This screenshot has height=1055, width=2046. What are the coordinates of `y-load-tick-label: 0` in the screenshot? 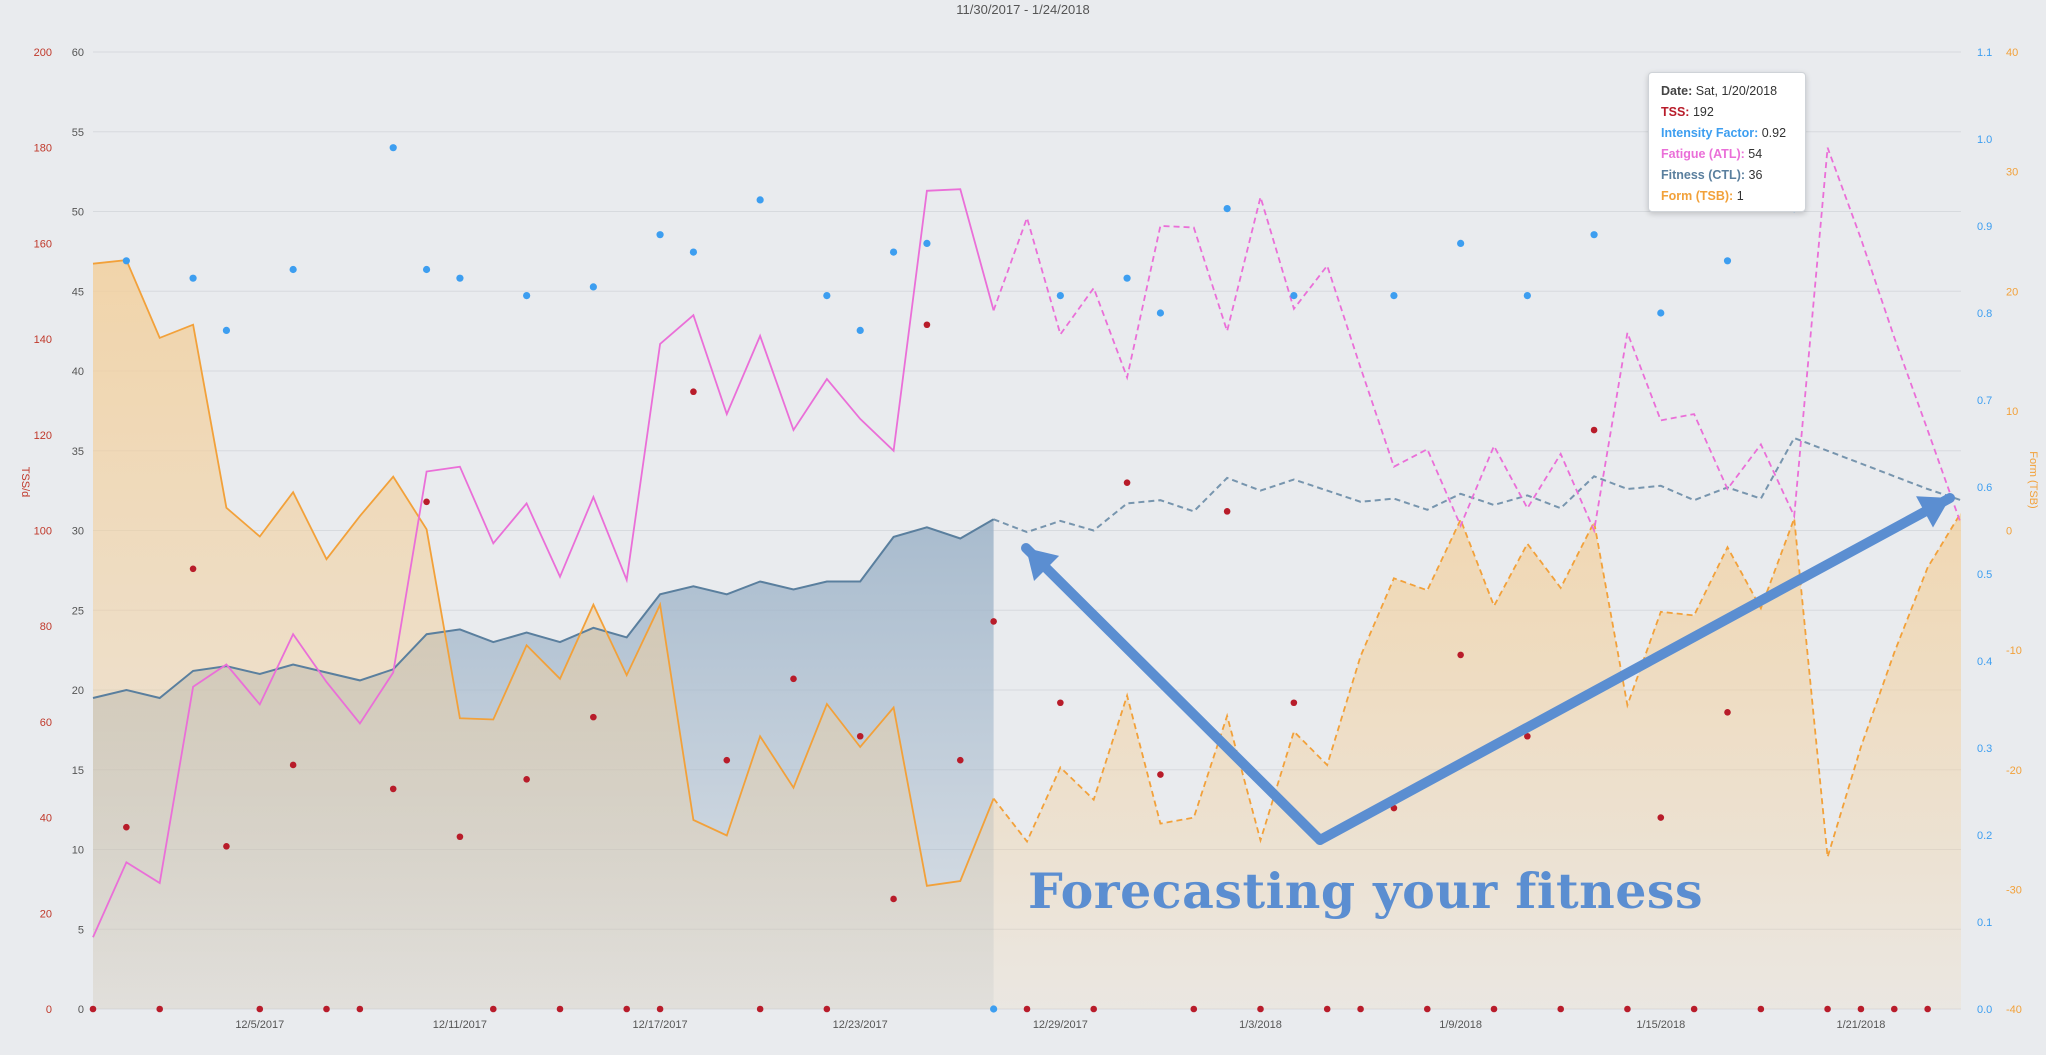 It's located at (81, 1010).